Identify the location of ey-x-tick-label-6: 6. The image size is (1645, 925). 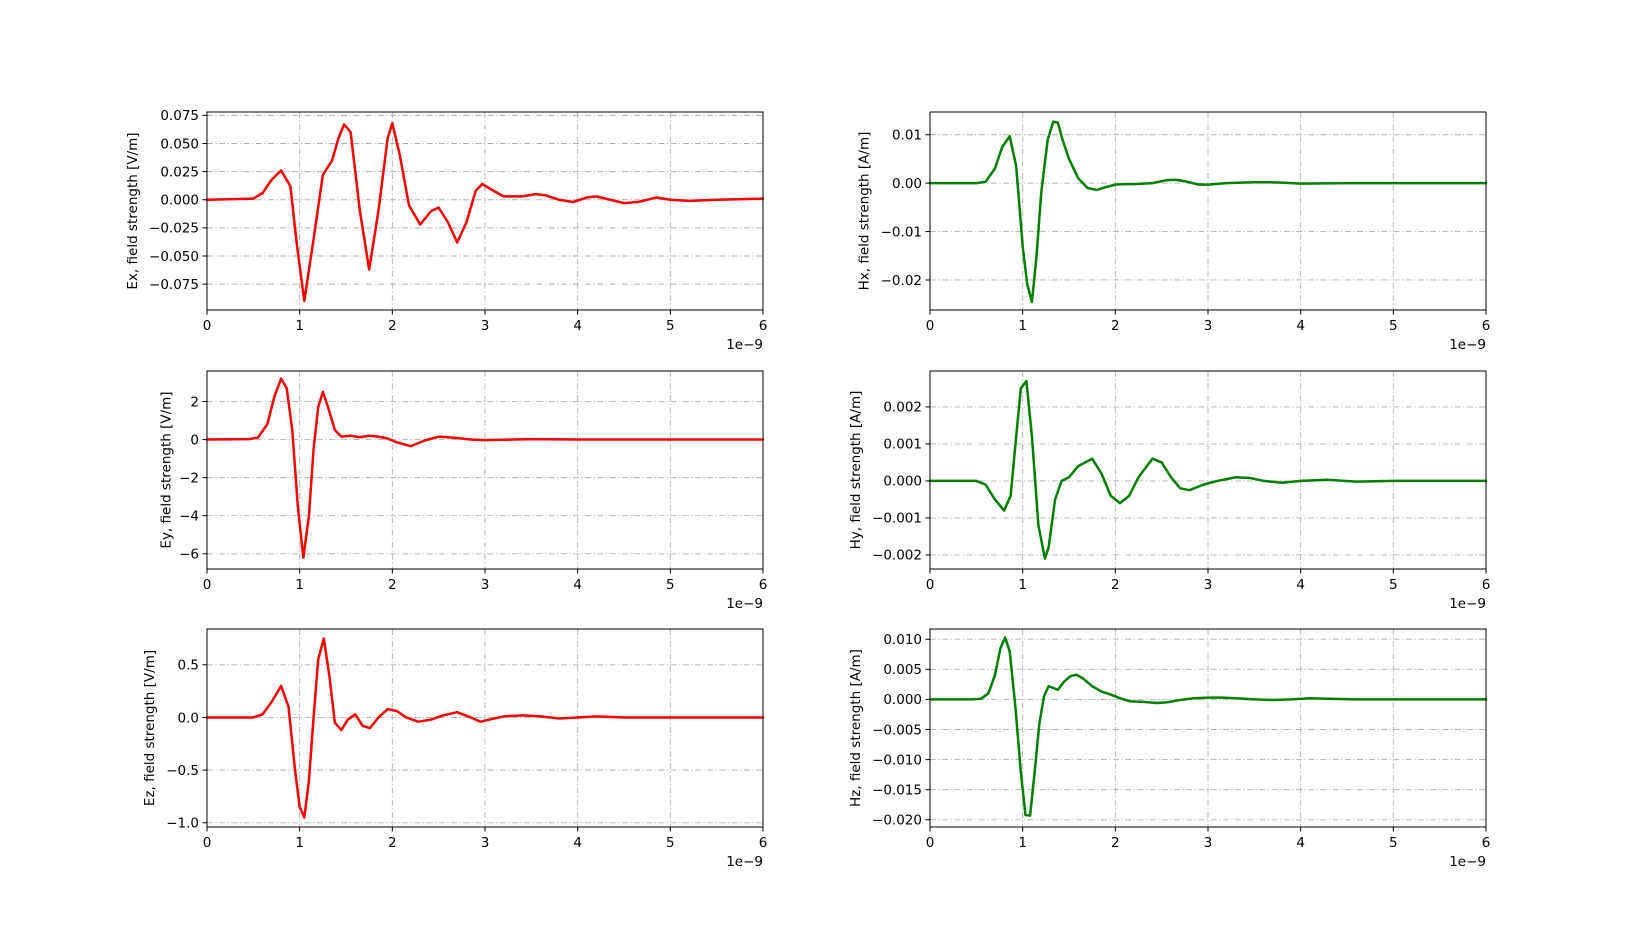
(763, 585).